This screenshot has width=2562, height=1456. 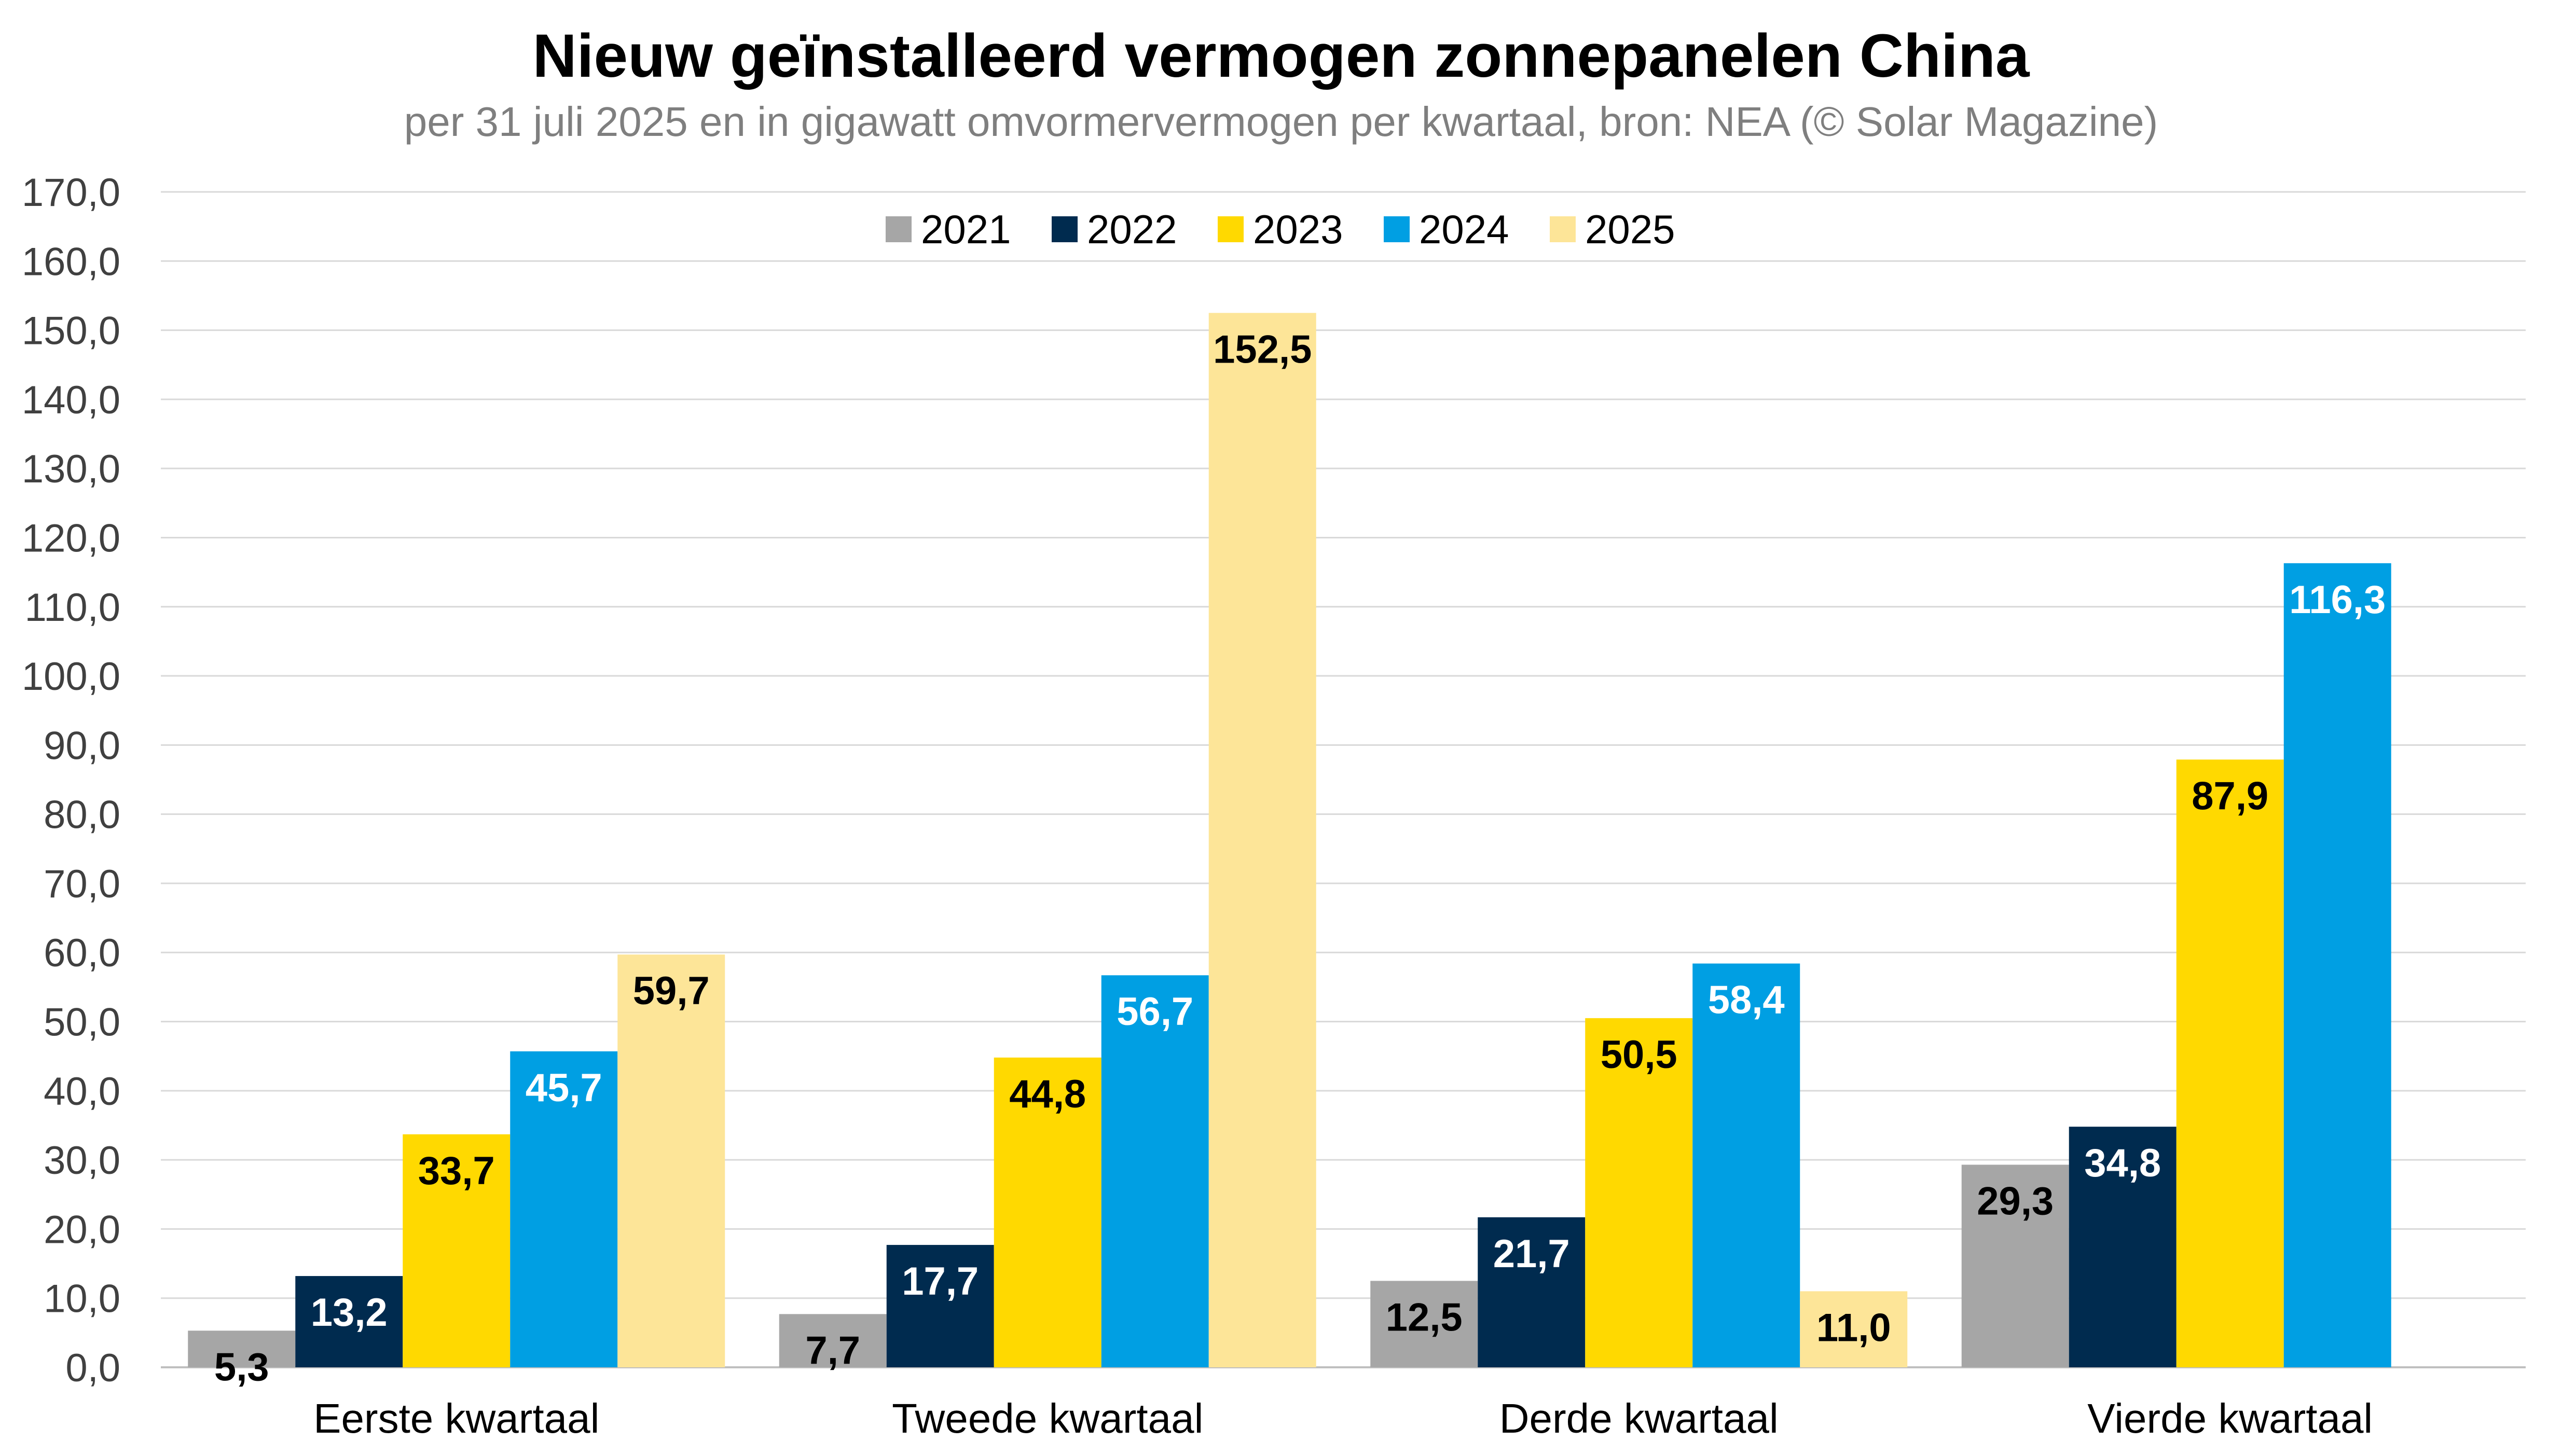 I want to click on legend: 2021 2022 2023 2024 2025, so click(x=1280, y=229).